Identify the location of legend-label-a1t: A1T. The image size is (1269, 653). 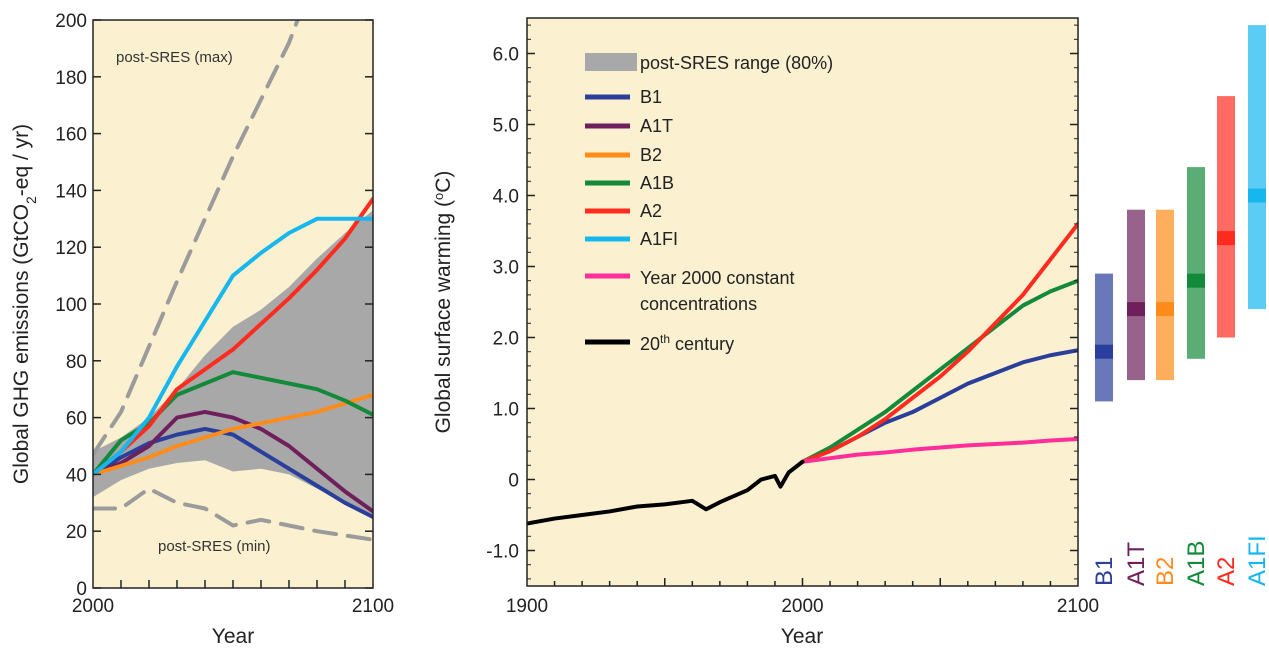
(656, 126).